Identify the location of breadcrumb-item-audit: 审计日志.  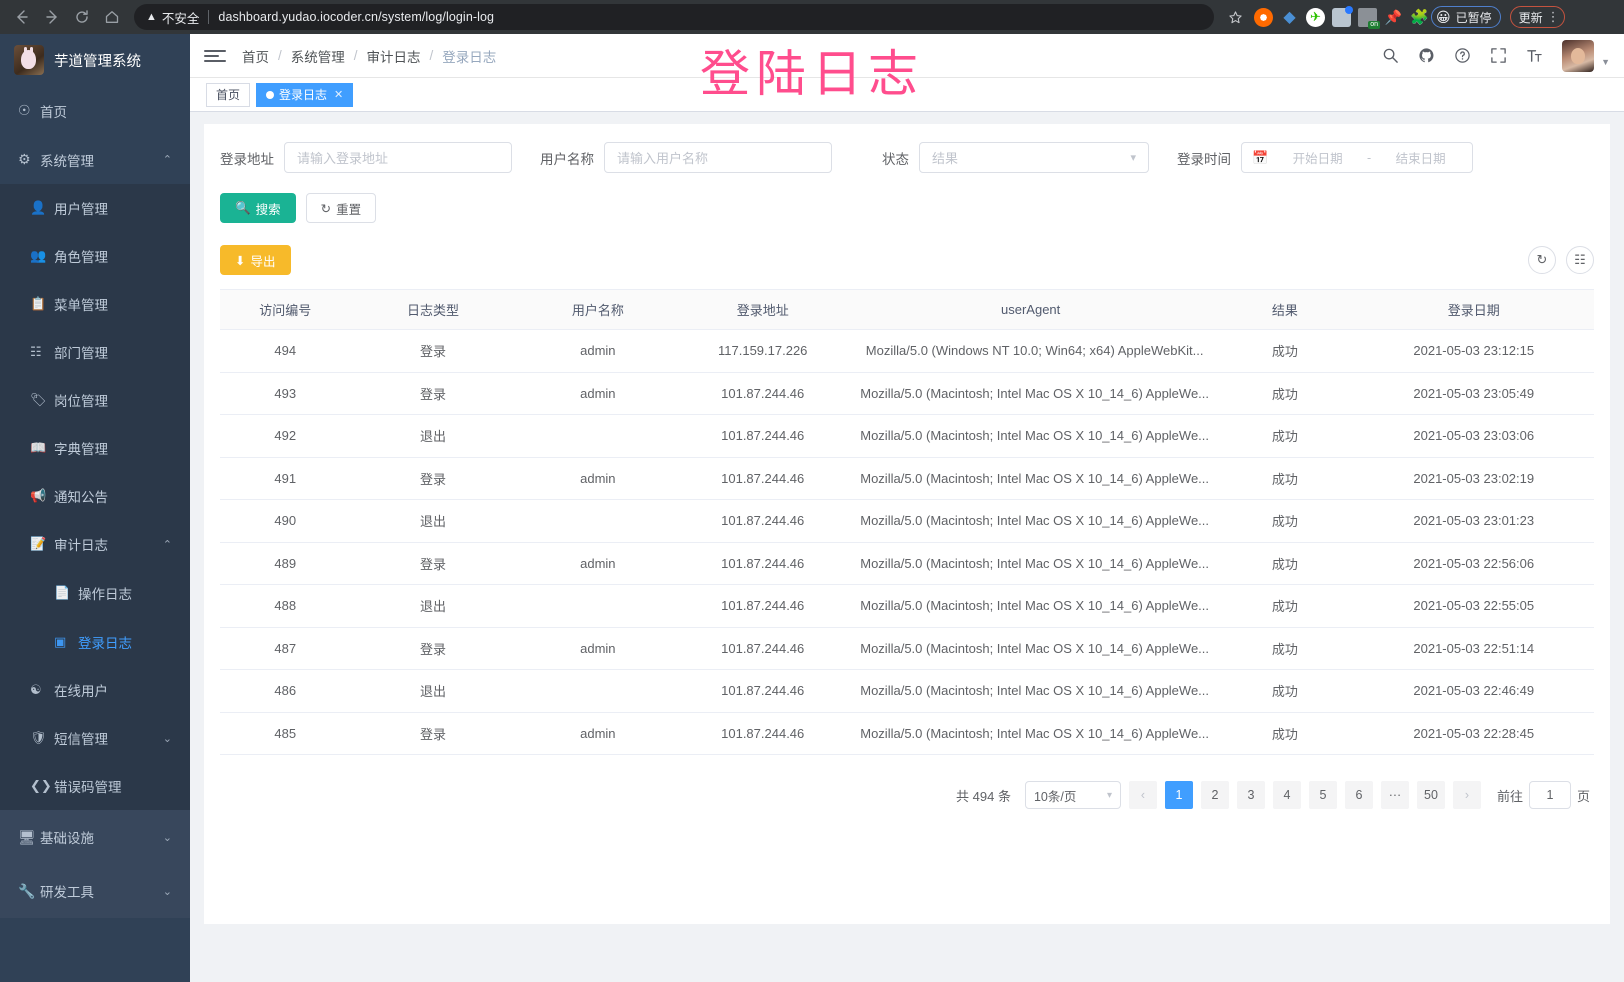
(393, 57).